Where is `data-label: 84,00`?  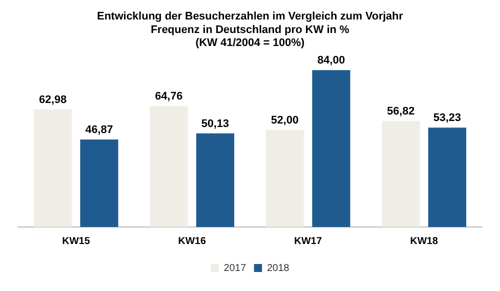
data-label: 84,00 is located at coordinates (331, 60).